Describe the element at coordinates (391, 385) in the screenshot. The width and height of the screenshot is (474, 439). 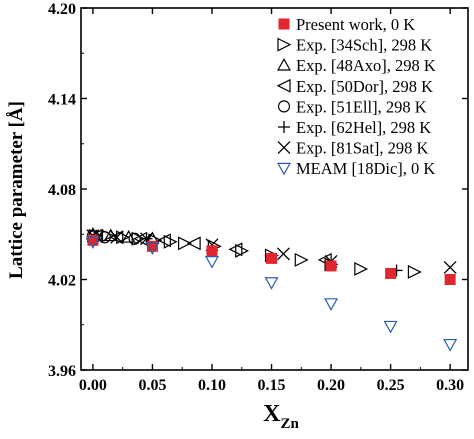
I see `x-tick-label: 0.25` at that location.